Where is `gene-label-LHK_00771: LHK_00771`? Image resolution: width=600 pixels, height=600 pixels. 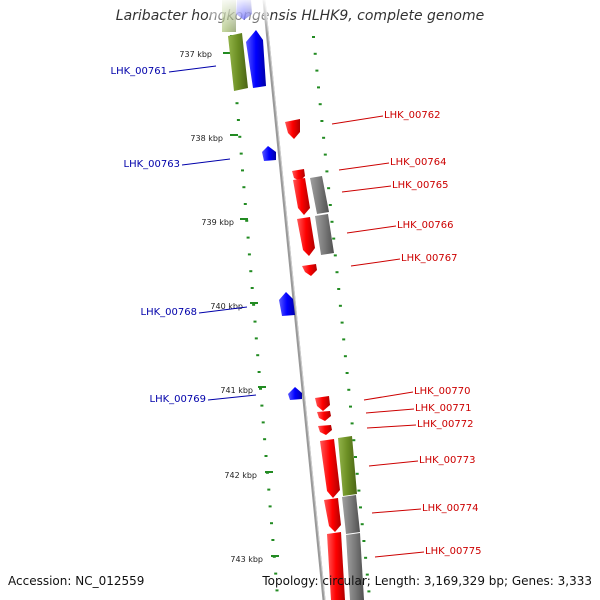 gene-label-LHK_00771: LHK_00771 is located at coordinates (443, 408).